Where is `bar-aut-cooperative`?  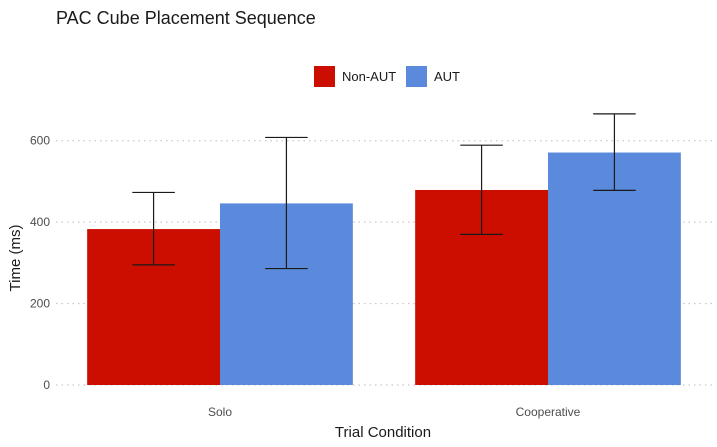
bar-aut-cooperative is located at coordinates (614, 268).